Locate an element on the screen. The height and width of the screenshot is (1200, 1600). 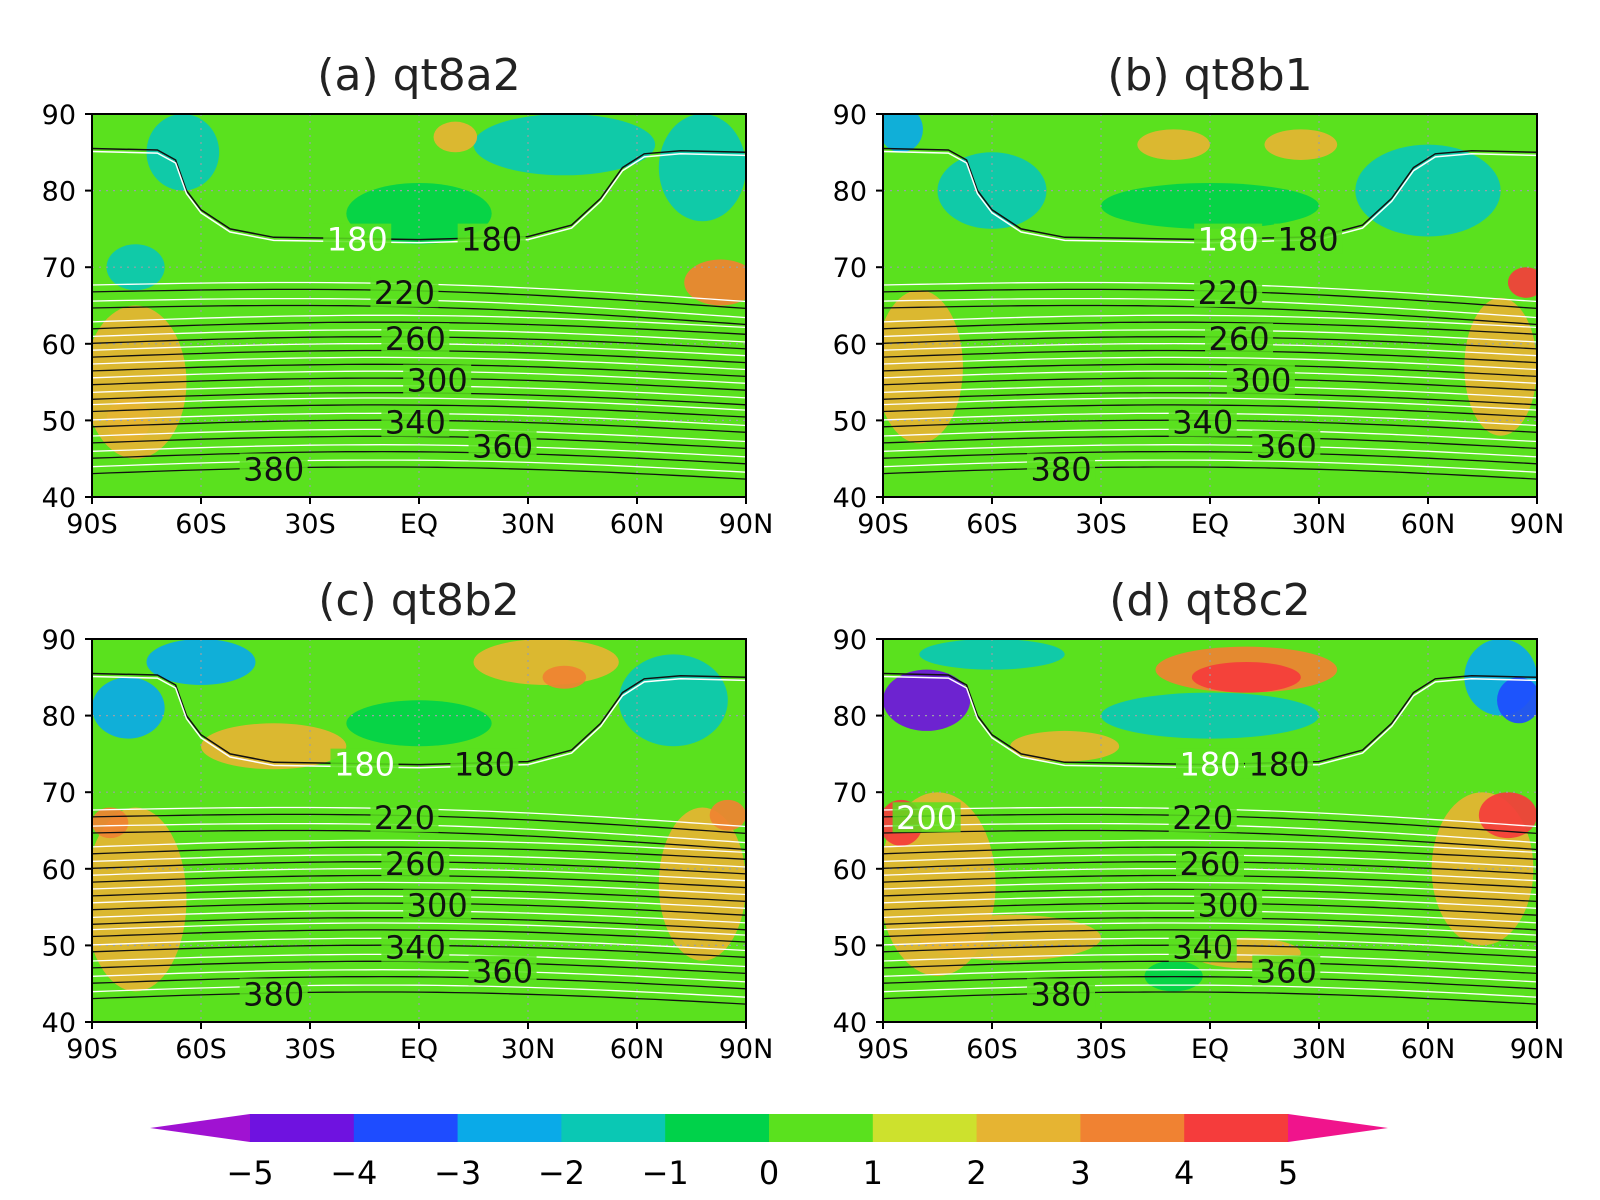
x-tick-label: EQ is located at coordinates (1210, 524).